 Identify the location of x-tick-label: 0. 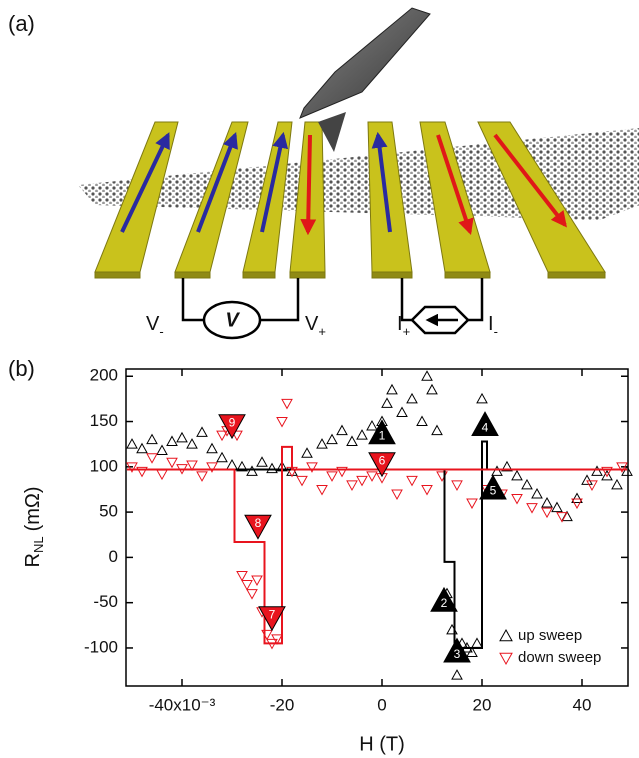
(381, 704).